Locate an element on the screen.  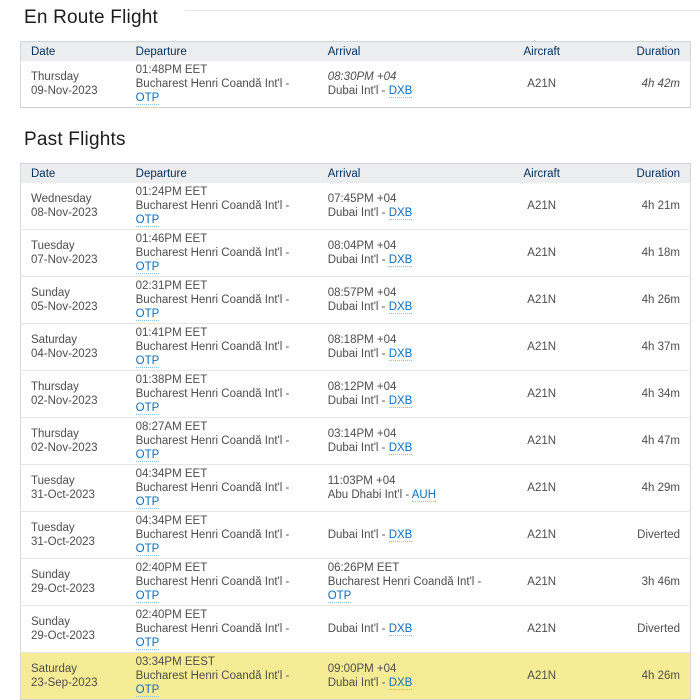
departure-time: 01:38PM EET is located at coordinates (171, 380).